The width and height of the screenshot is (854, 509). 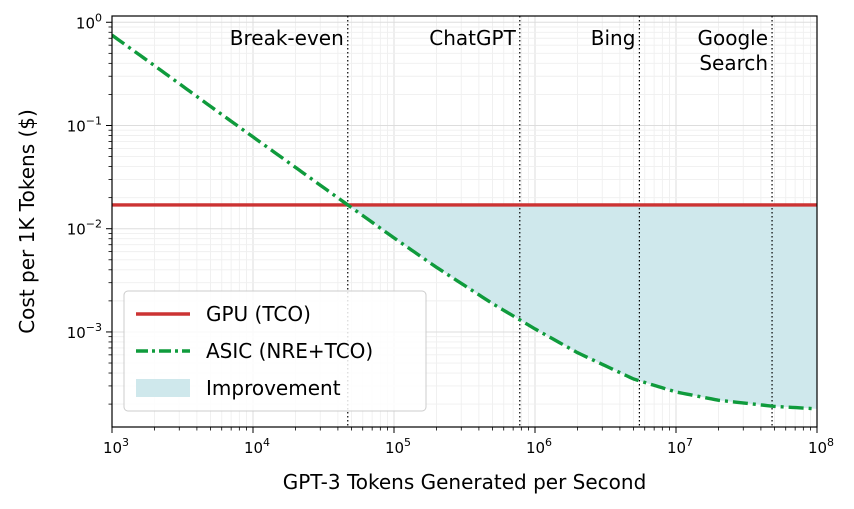 I want to click on legend-asic-label: ASIC (NRE+TCO), so click(x=289, y=351).